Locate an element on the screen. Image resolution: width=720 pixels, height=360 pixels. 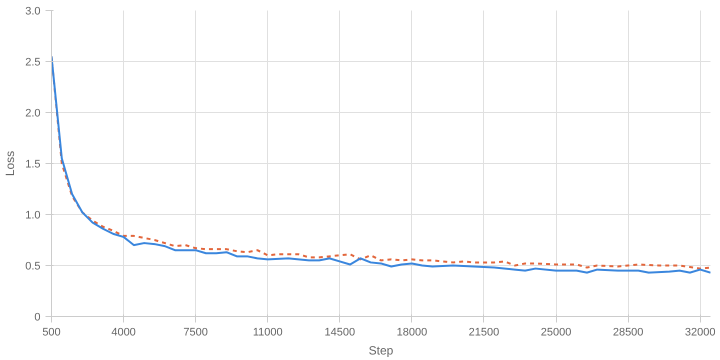
x-axis-title: Step is located at coordinates (381, 351).